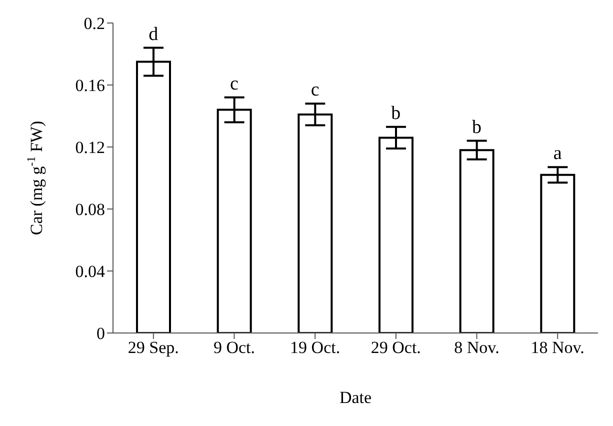 The image size is (613, 426). I want to click on x-axis-title: Date, so click(355, 398).